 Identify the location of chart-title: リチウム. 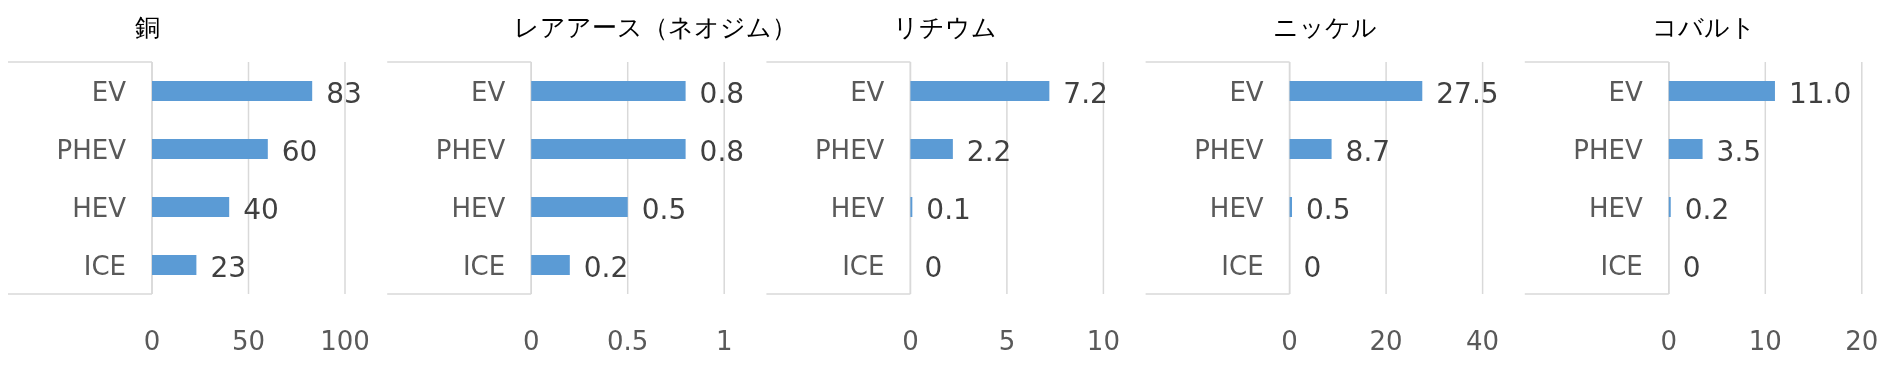
(945, 27).